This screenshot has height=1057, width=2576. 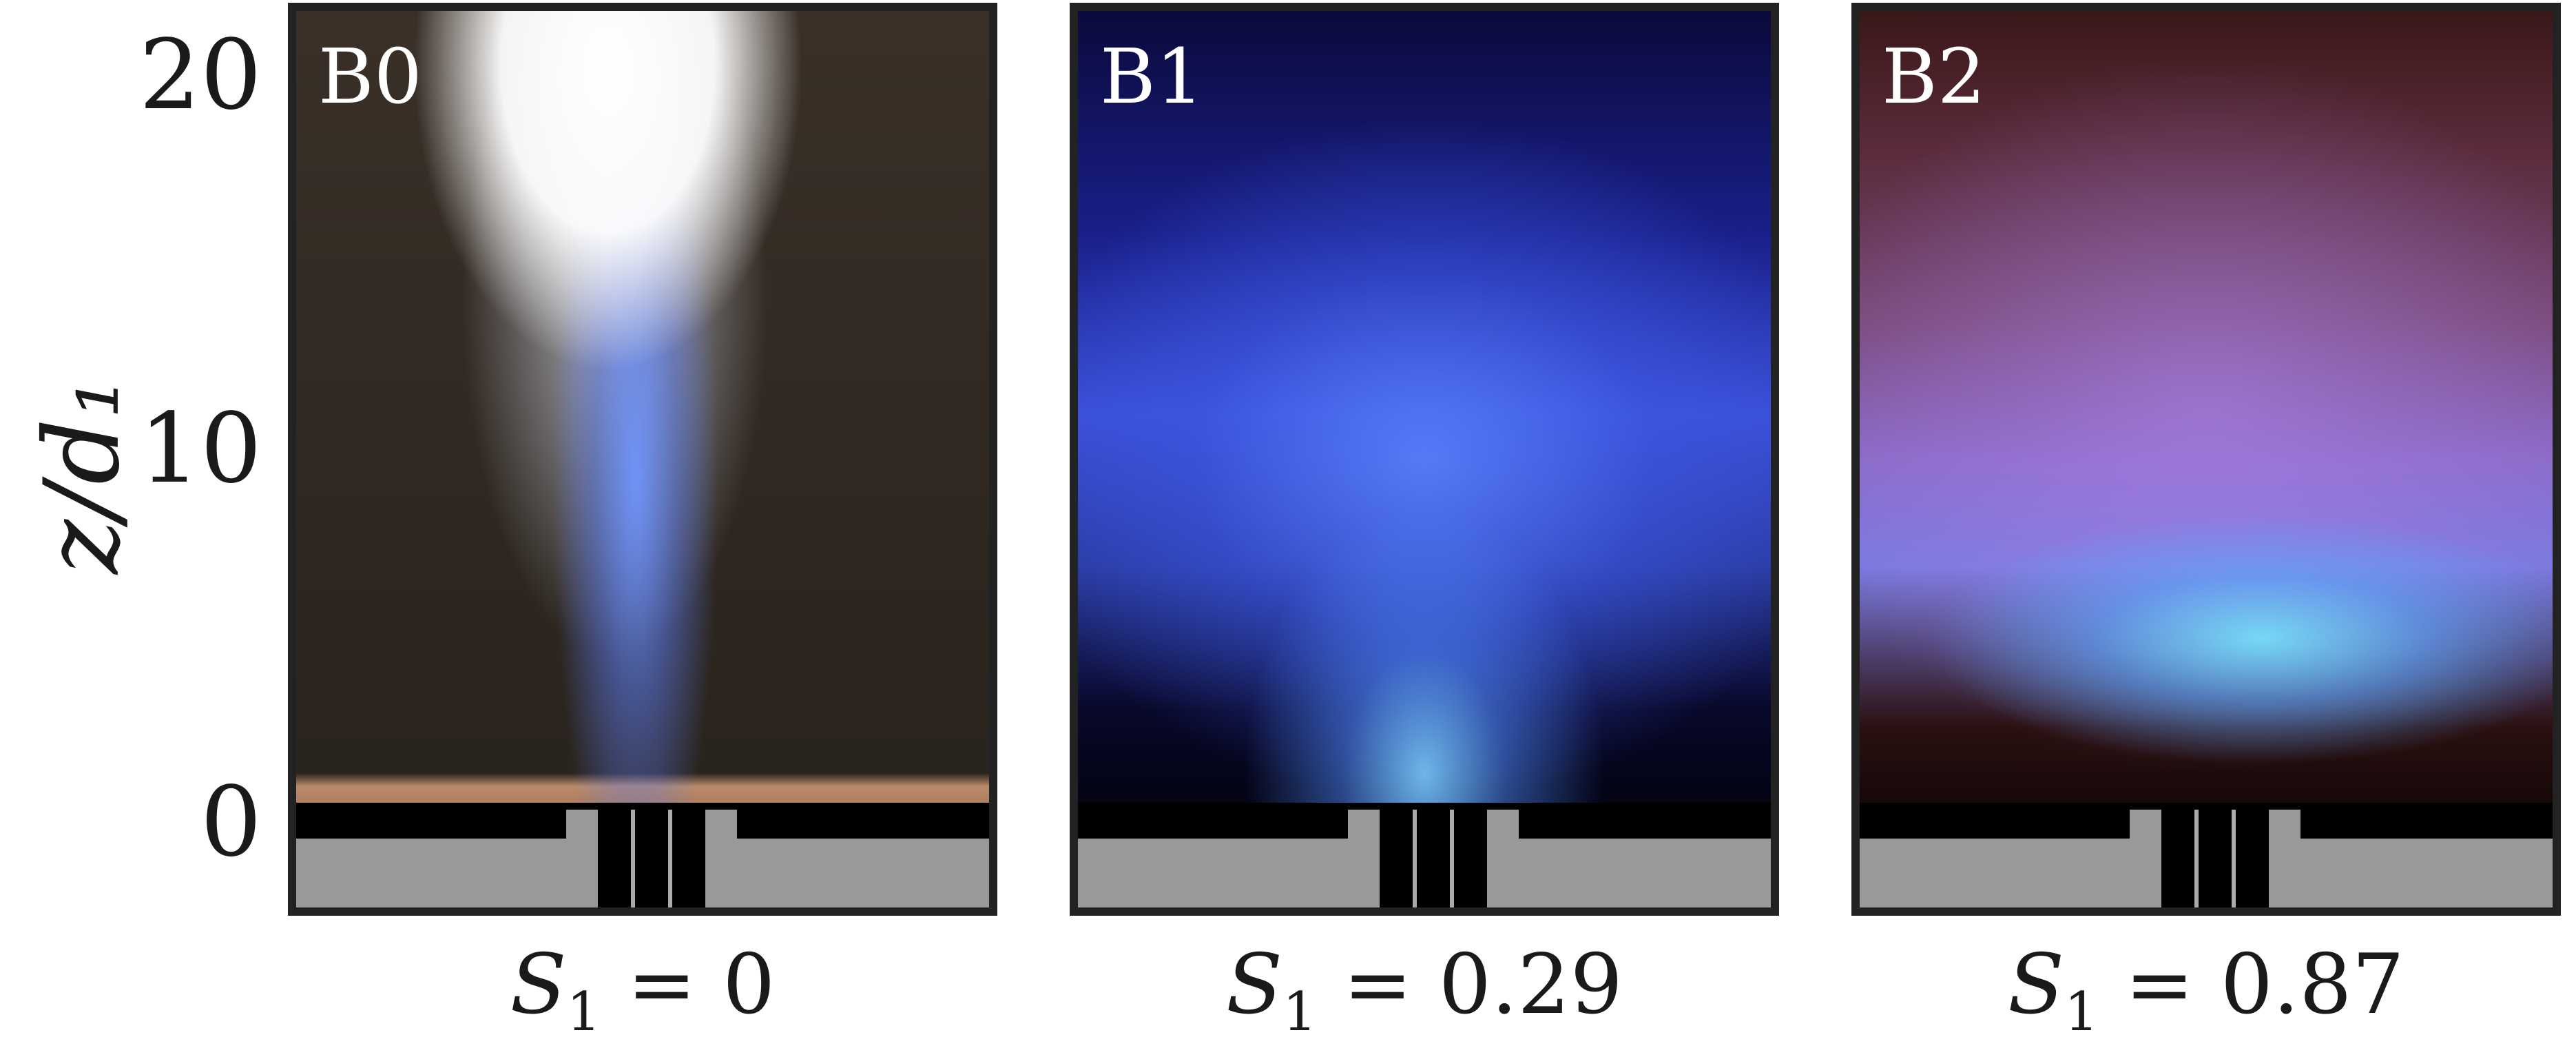 What do you see at coordinates (200, 75) in the screenshot?
I see `y-tick-20: 20` at bounding box center [200, 75].